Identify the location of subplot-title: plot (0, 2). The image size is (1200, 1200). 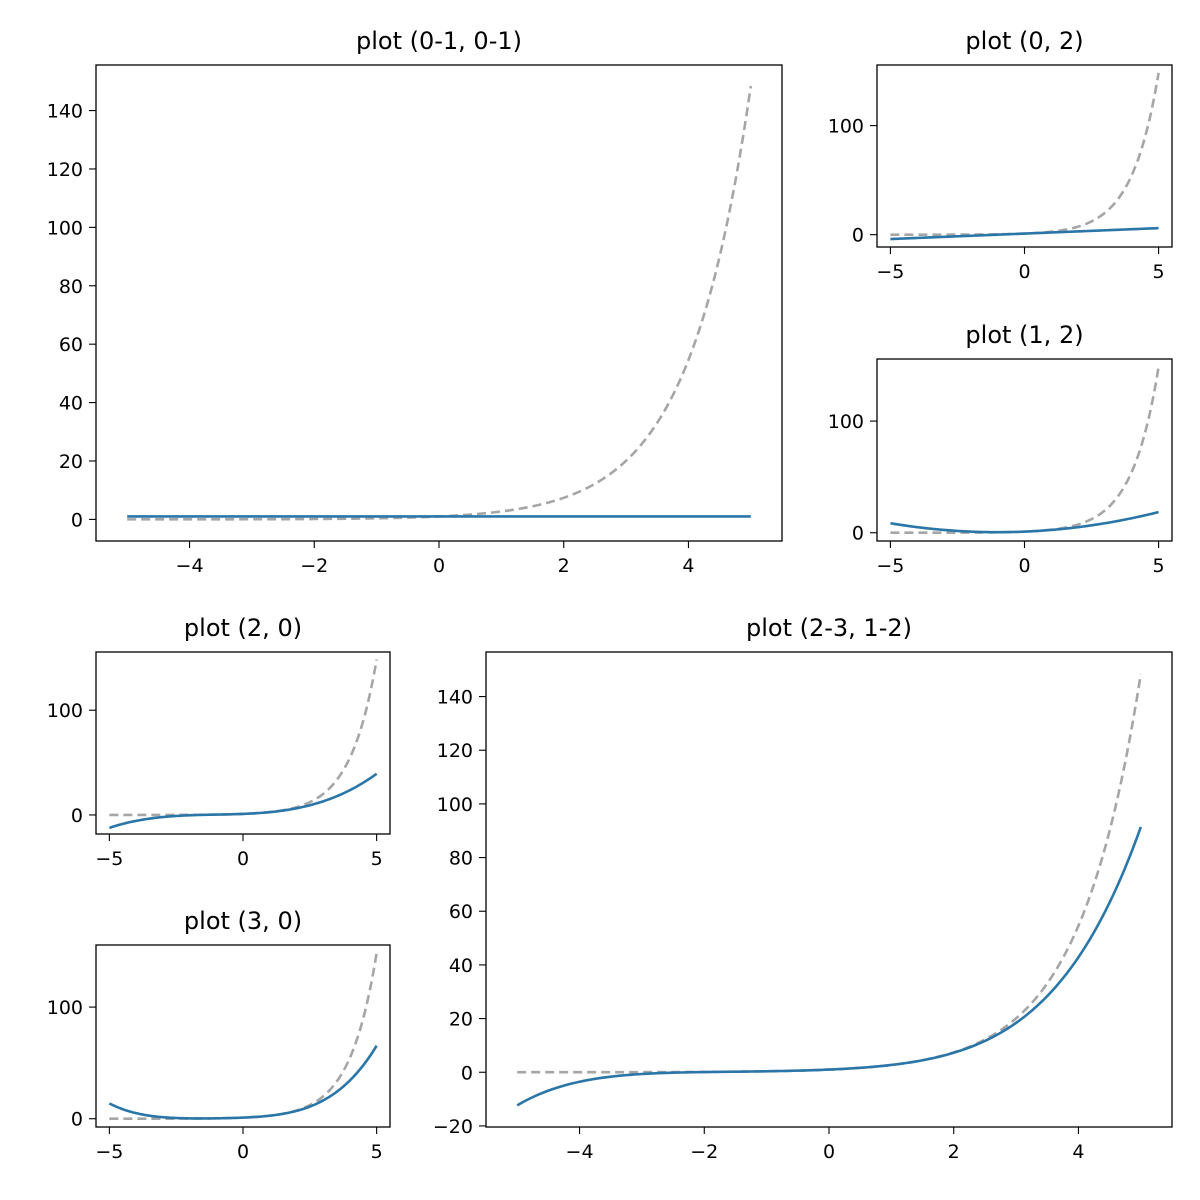
(1024, 41).